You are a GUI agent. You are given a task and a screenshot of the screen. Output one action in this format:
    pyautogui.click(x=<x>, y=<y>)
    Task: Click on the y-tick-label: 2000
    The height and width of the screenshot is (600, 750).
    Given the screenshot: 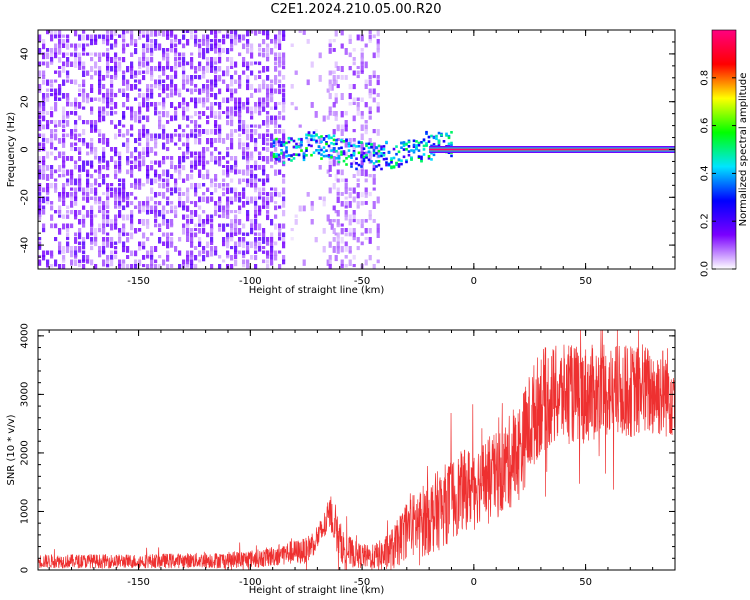 What is the action you would take?
    pyautogui.click(x=25, y=452)
    